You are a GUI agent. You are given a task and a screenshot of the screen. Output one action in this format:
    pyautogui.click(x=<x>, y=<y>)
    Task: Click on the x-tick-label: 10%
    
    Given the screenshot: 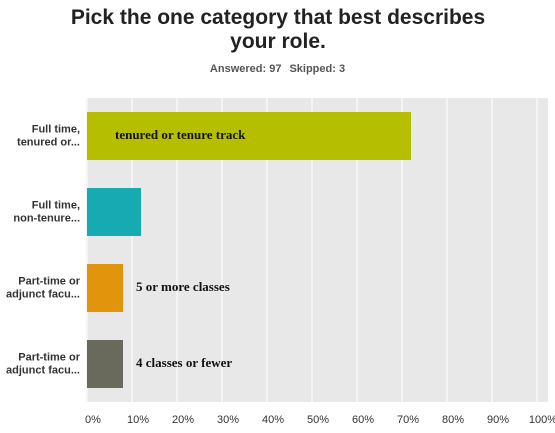 What is the action you would take?
    pyautogui.click(x=138, y=420)
    